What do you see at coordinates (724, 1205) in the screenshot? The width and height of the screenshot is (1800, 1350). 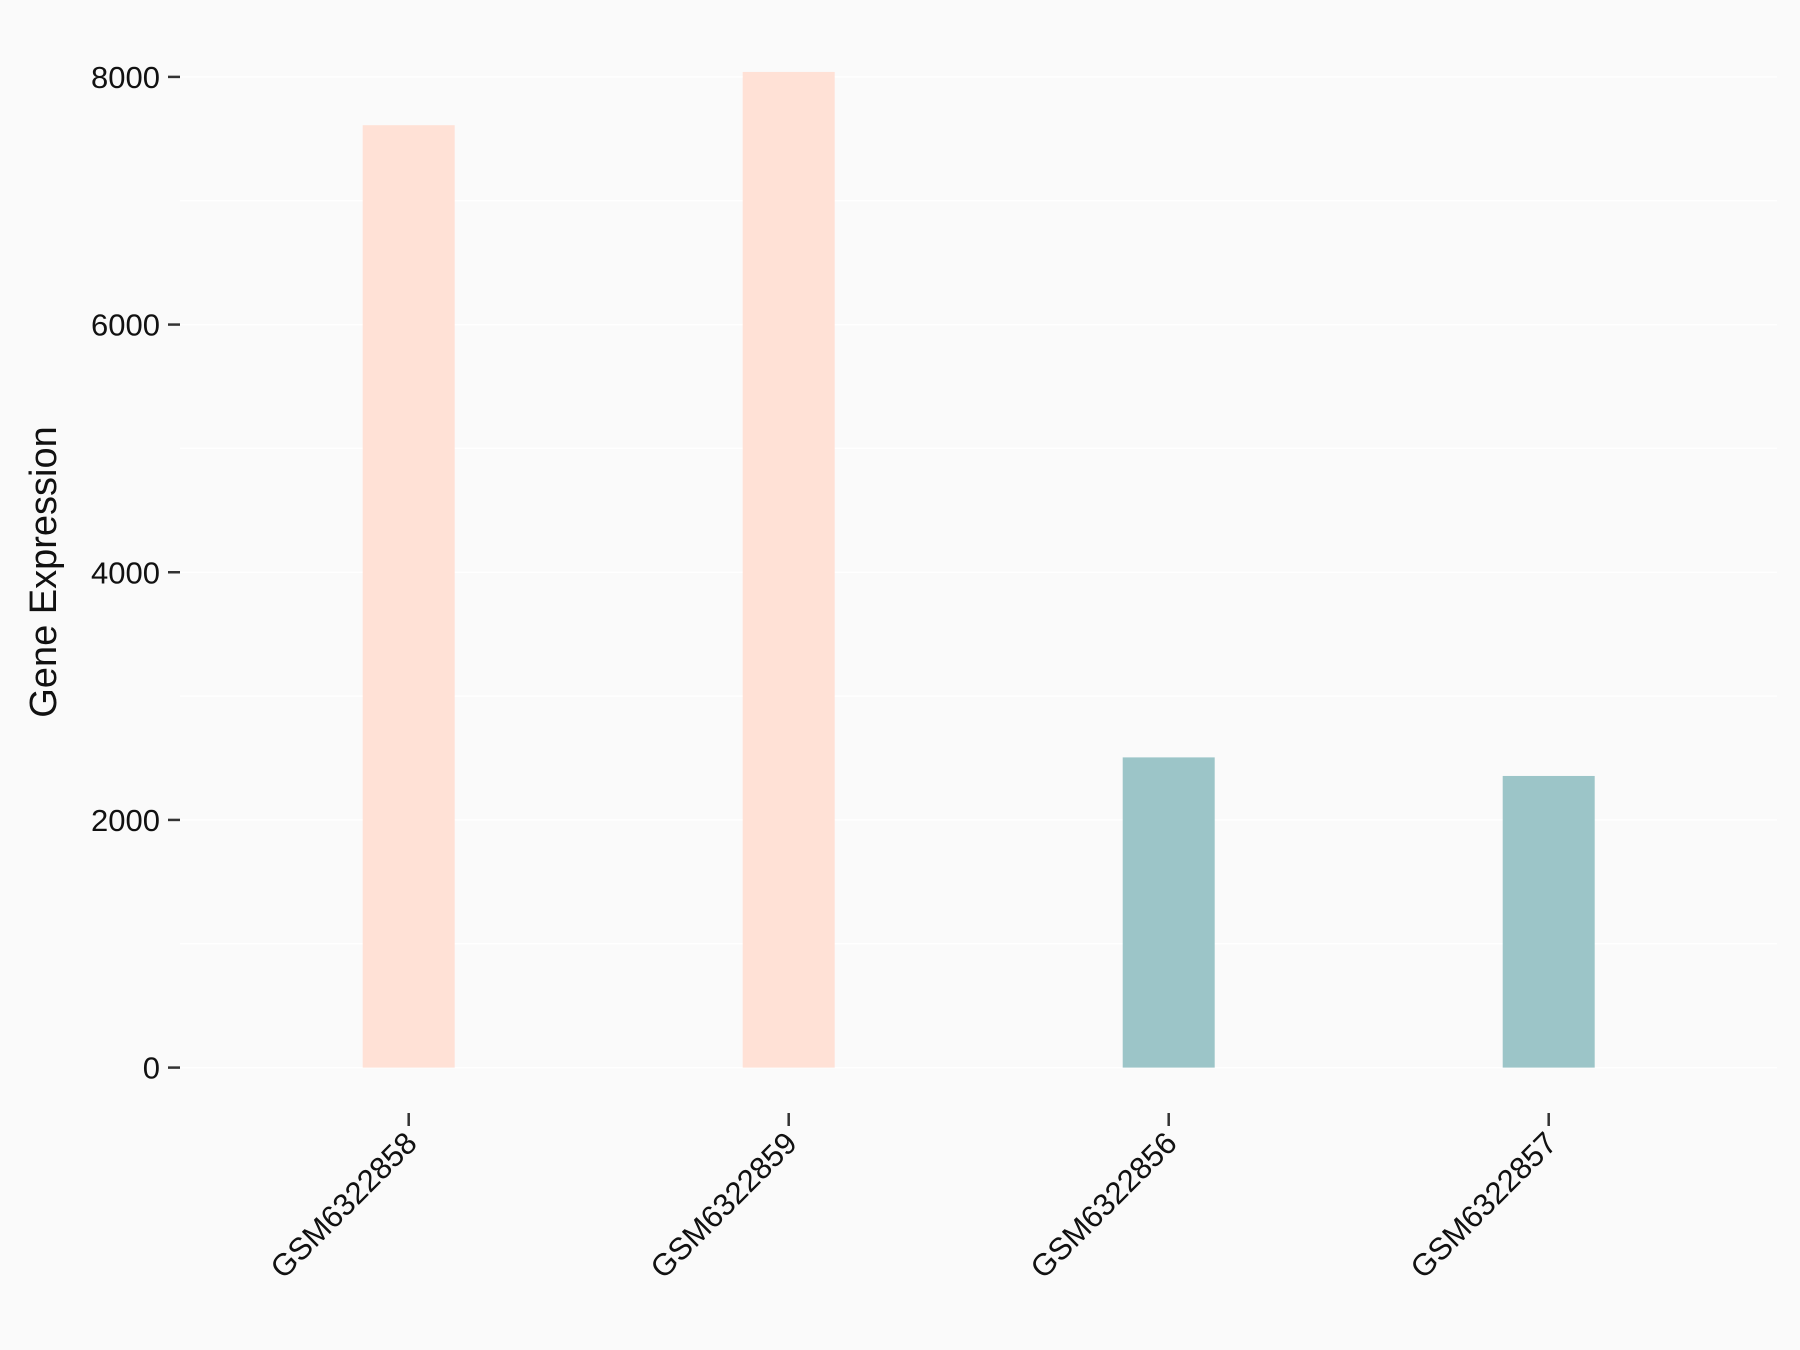 I see `x-tick-label: GSM6322859` at bounding box center [724, 1205].